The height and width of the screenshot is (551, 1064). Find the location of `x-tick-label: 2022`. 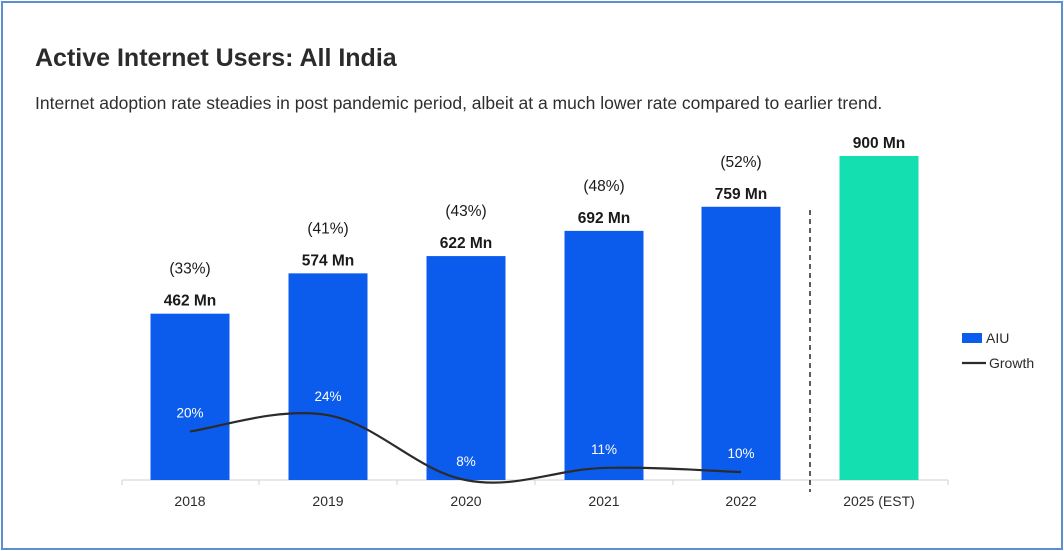

x-tick-label: 2022 is located at coordinates (740, 501).